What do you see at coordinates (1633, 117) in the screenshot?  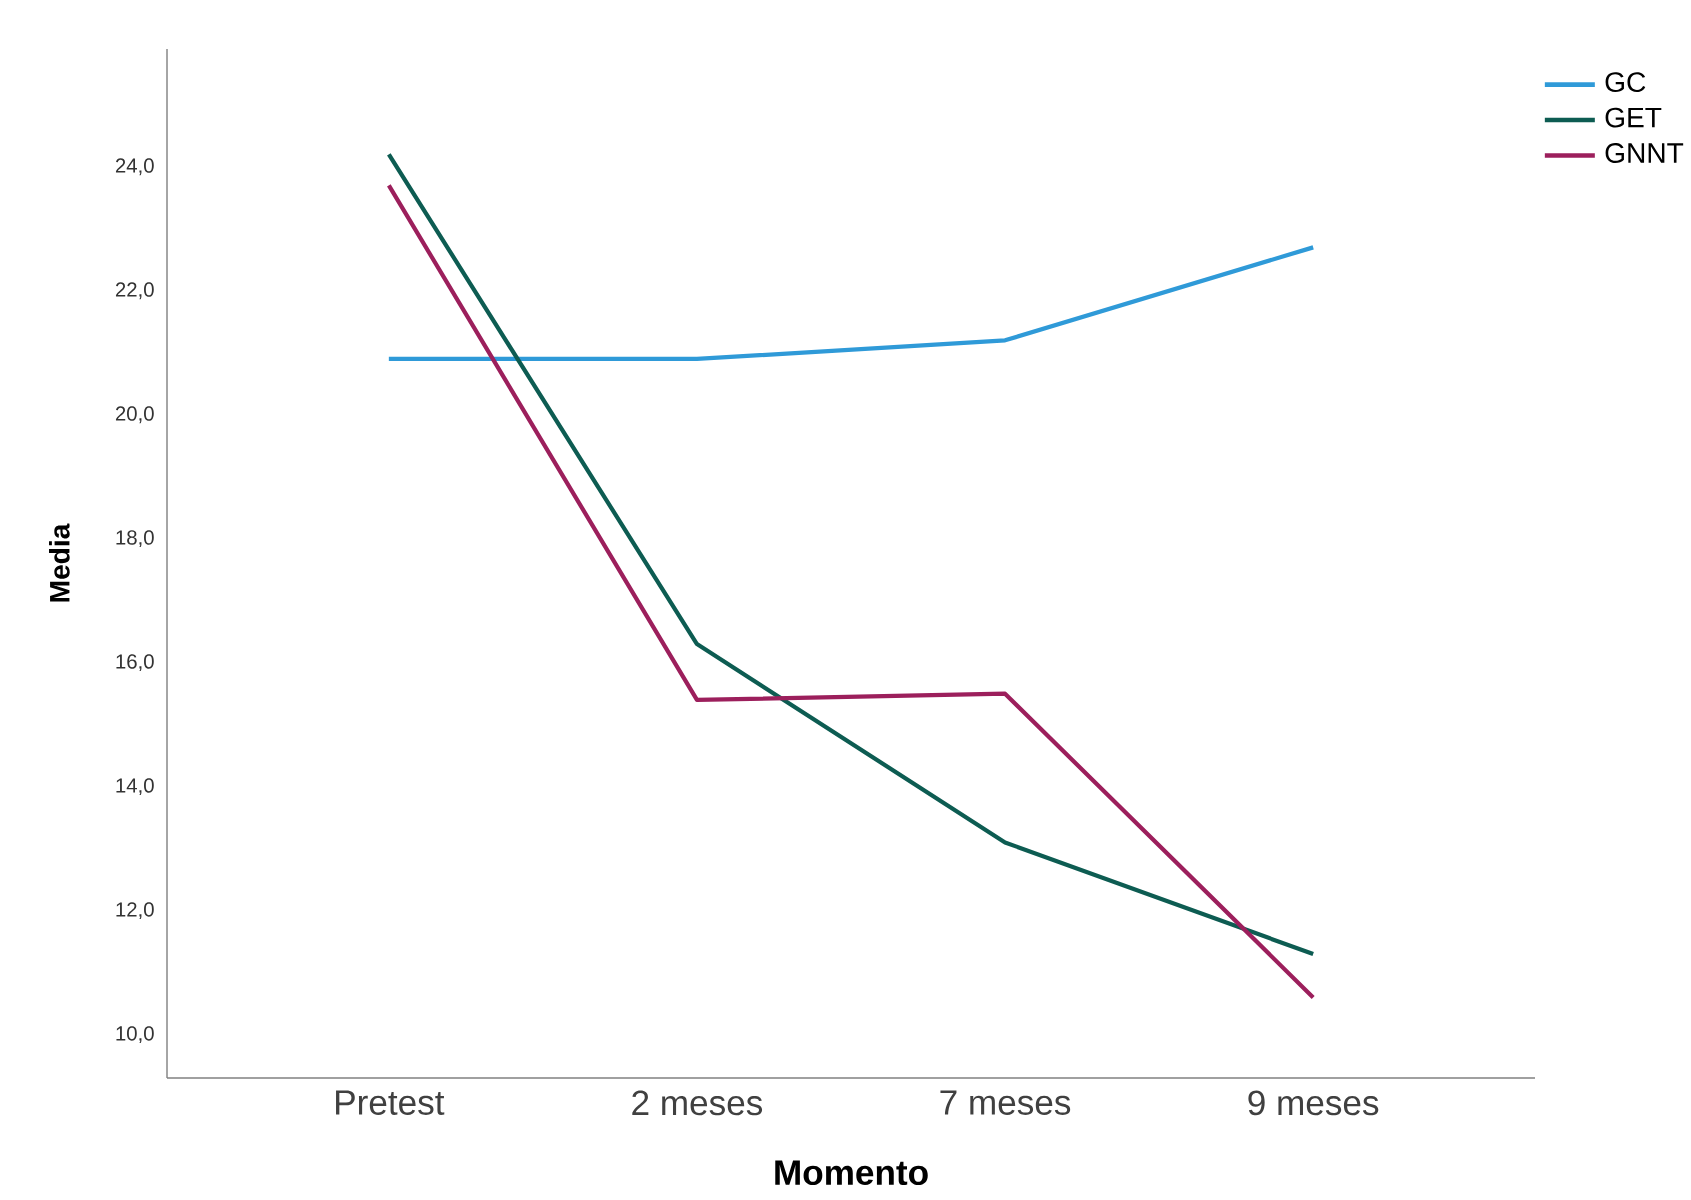 I see `legend-label: GET` at bounding box center [1633, 117].